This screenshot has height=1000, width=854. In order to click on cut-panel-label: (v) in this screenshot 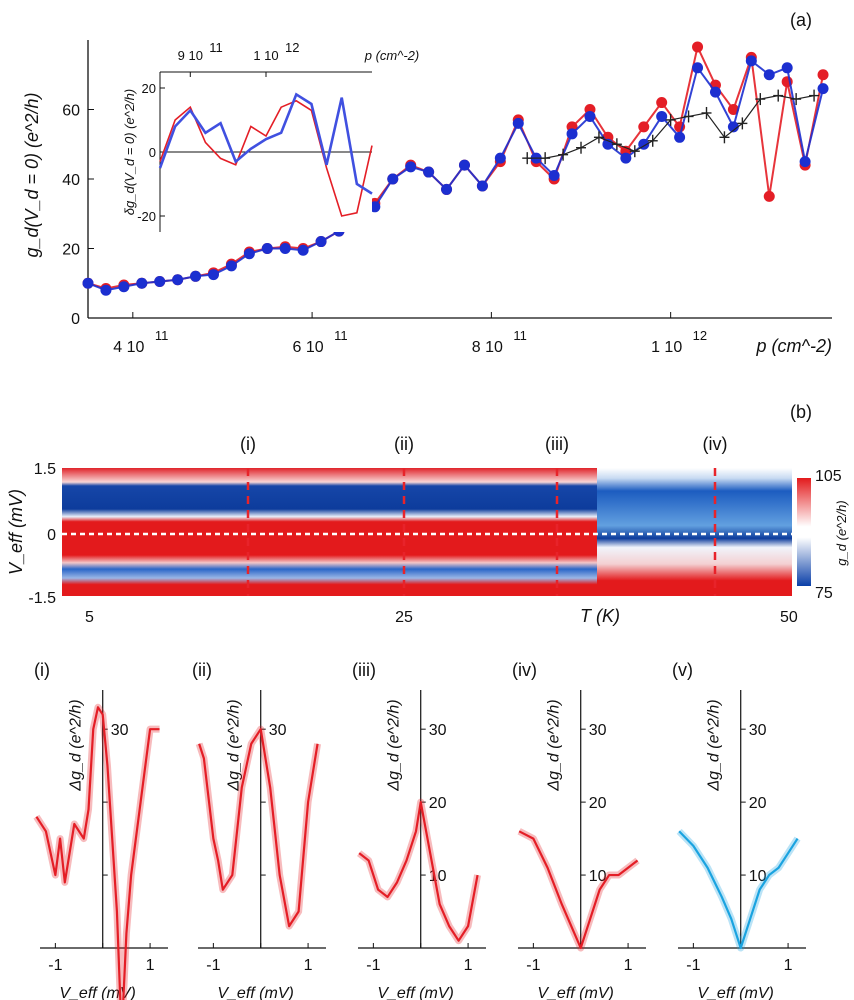, I will do `click(682, 670)`.